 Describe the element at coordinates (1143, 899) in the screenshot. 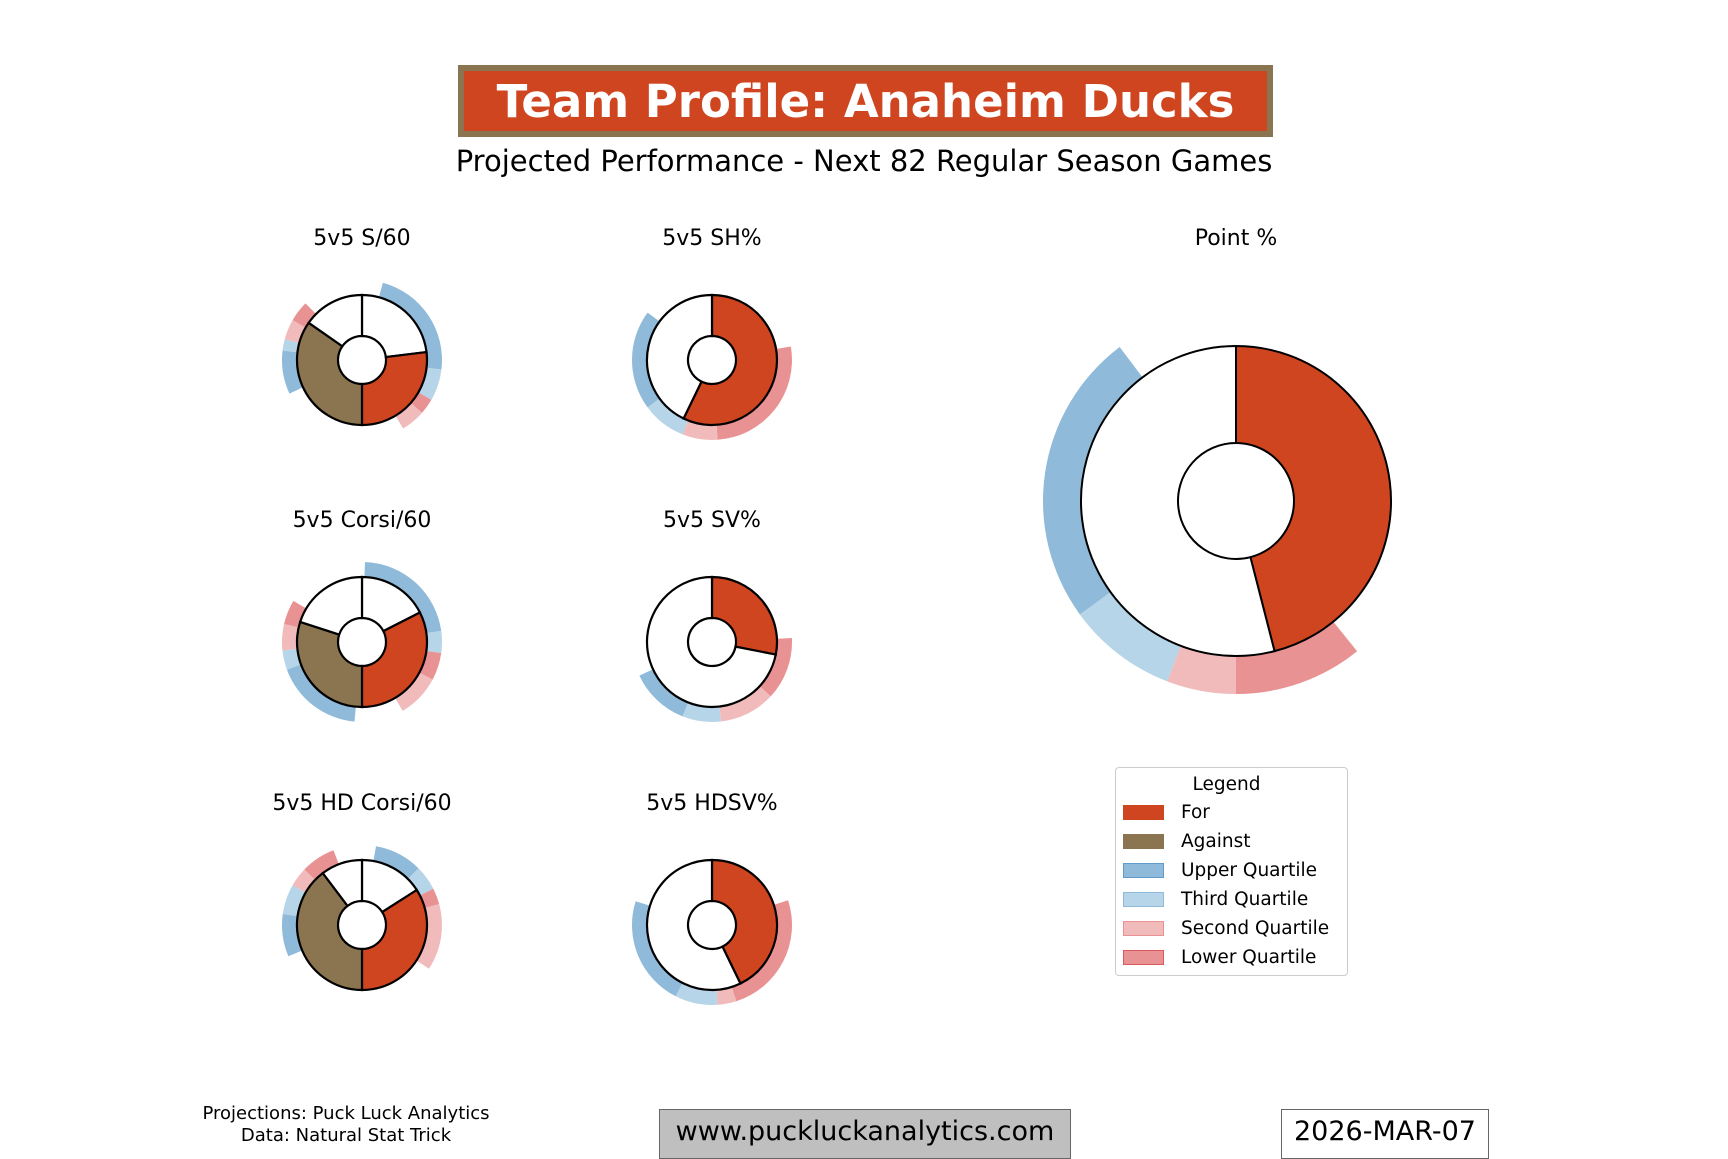

I see `legend-swatch-third` at that location.